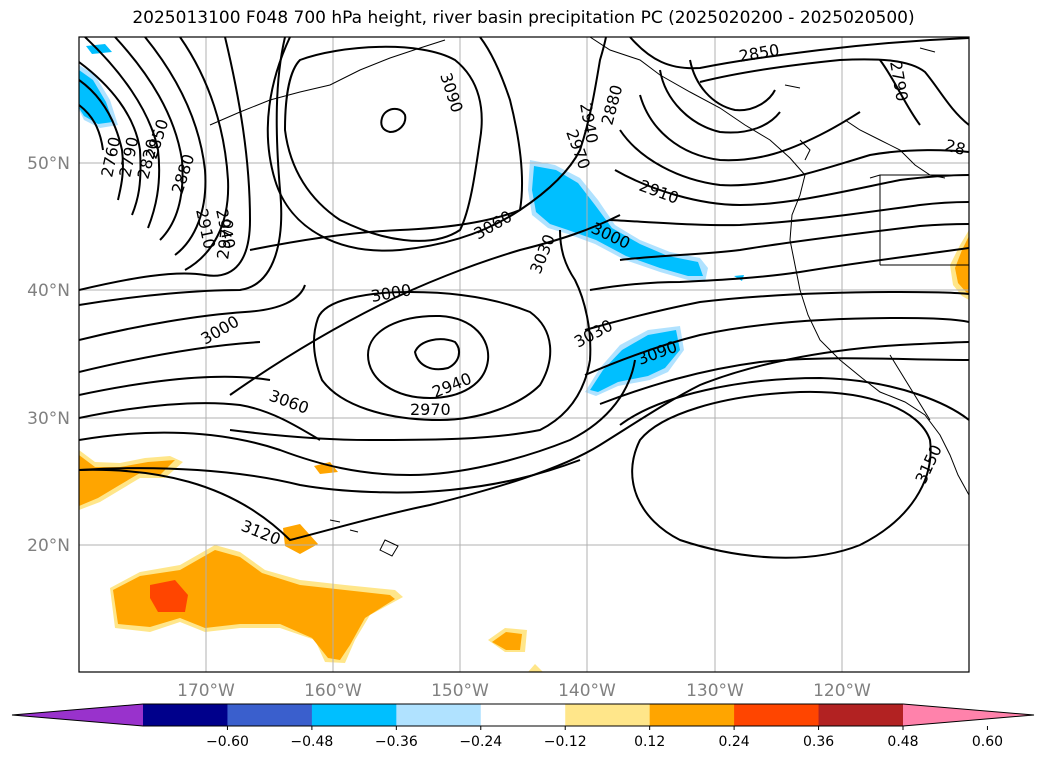  Describe the element at coordinates (902, 742) in the screenshot. I see `colorbar-tick-label: 0.48` at that location.